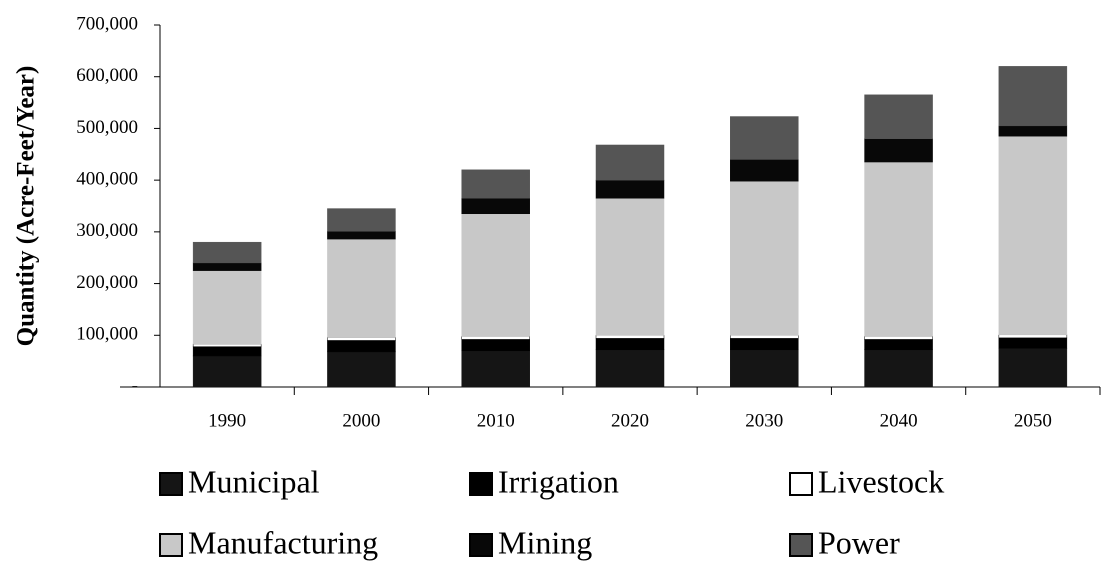 This screenshot has width=1107, height=561. I want to click on x-tick-label: 2040, so click(899, 420).